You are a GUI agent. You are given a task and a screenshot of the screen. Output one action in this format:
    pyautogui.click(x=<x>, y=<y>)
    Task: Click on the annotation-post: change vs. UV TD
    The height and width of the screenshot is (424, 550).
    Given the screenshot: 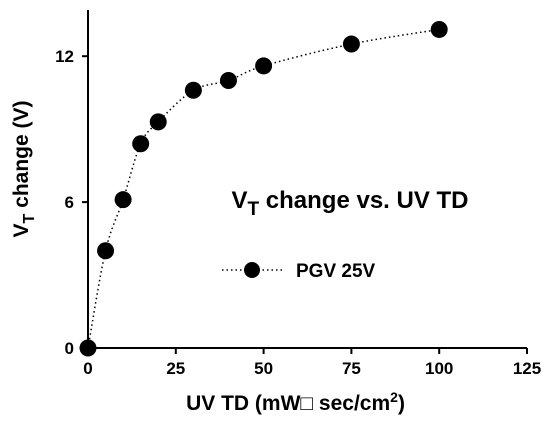 What is the action you would take?
    pyautogui.click(x=363, y=200)
    